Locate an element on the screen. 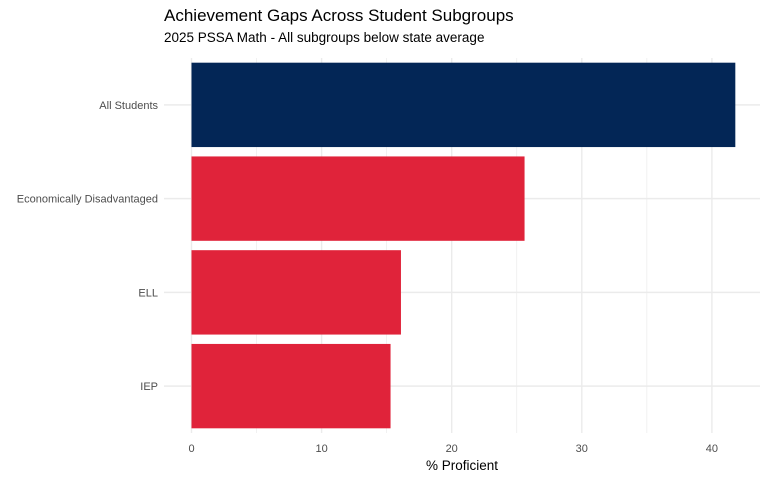 This screenshot has width=768, height=485. y-tick-label: Economically Disadvantaged is located at coordinates (87, 200).